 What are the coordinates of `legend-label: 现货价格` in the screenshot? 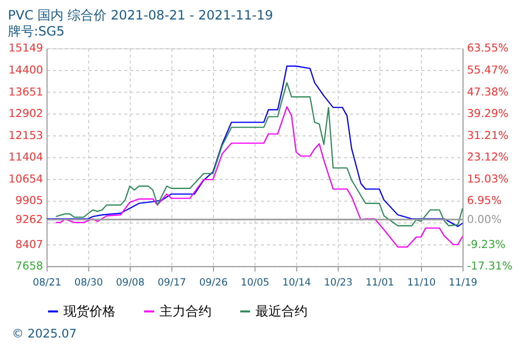 It's located at (89, 312).